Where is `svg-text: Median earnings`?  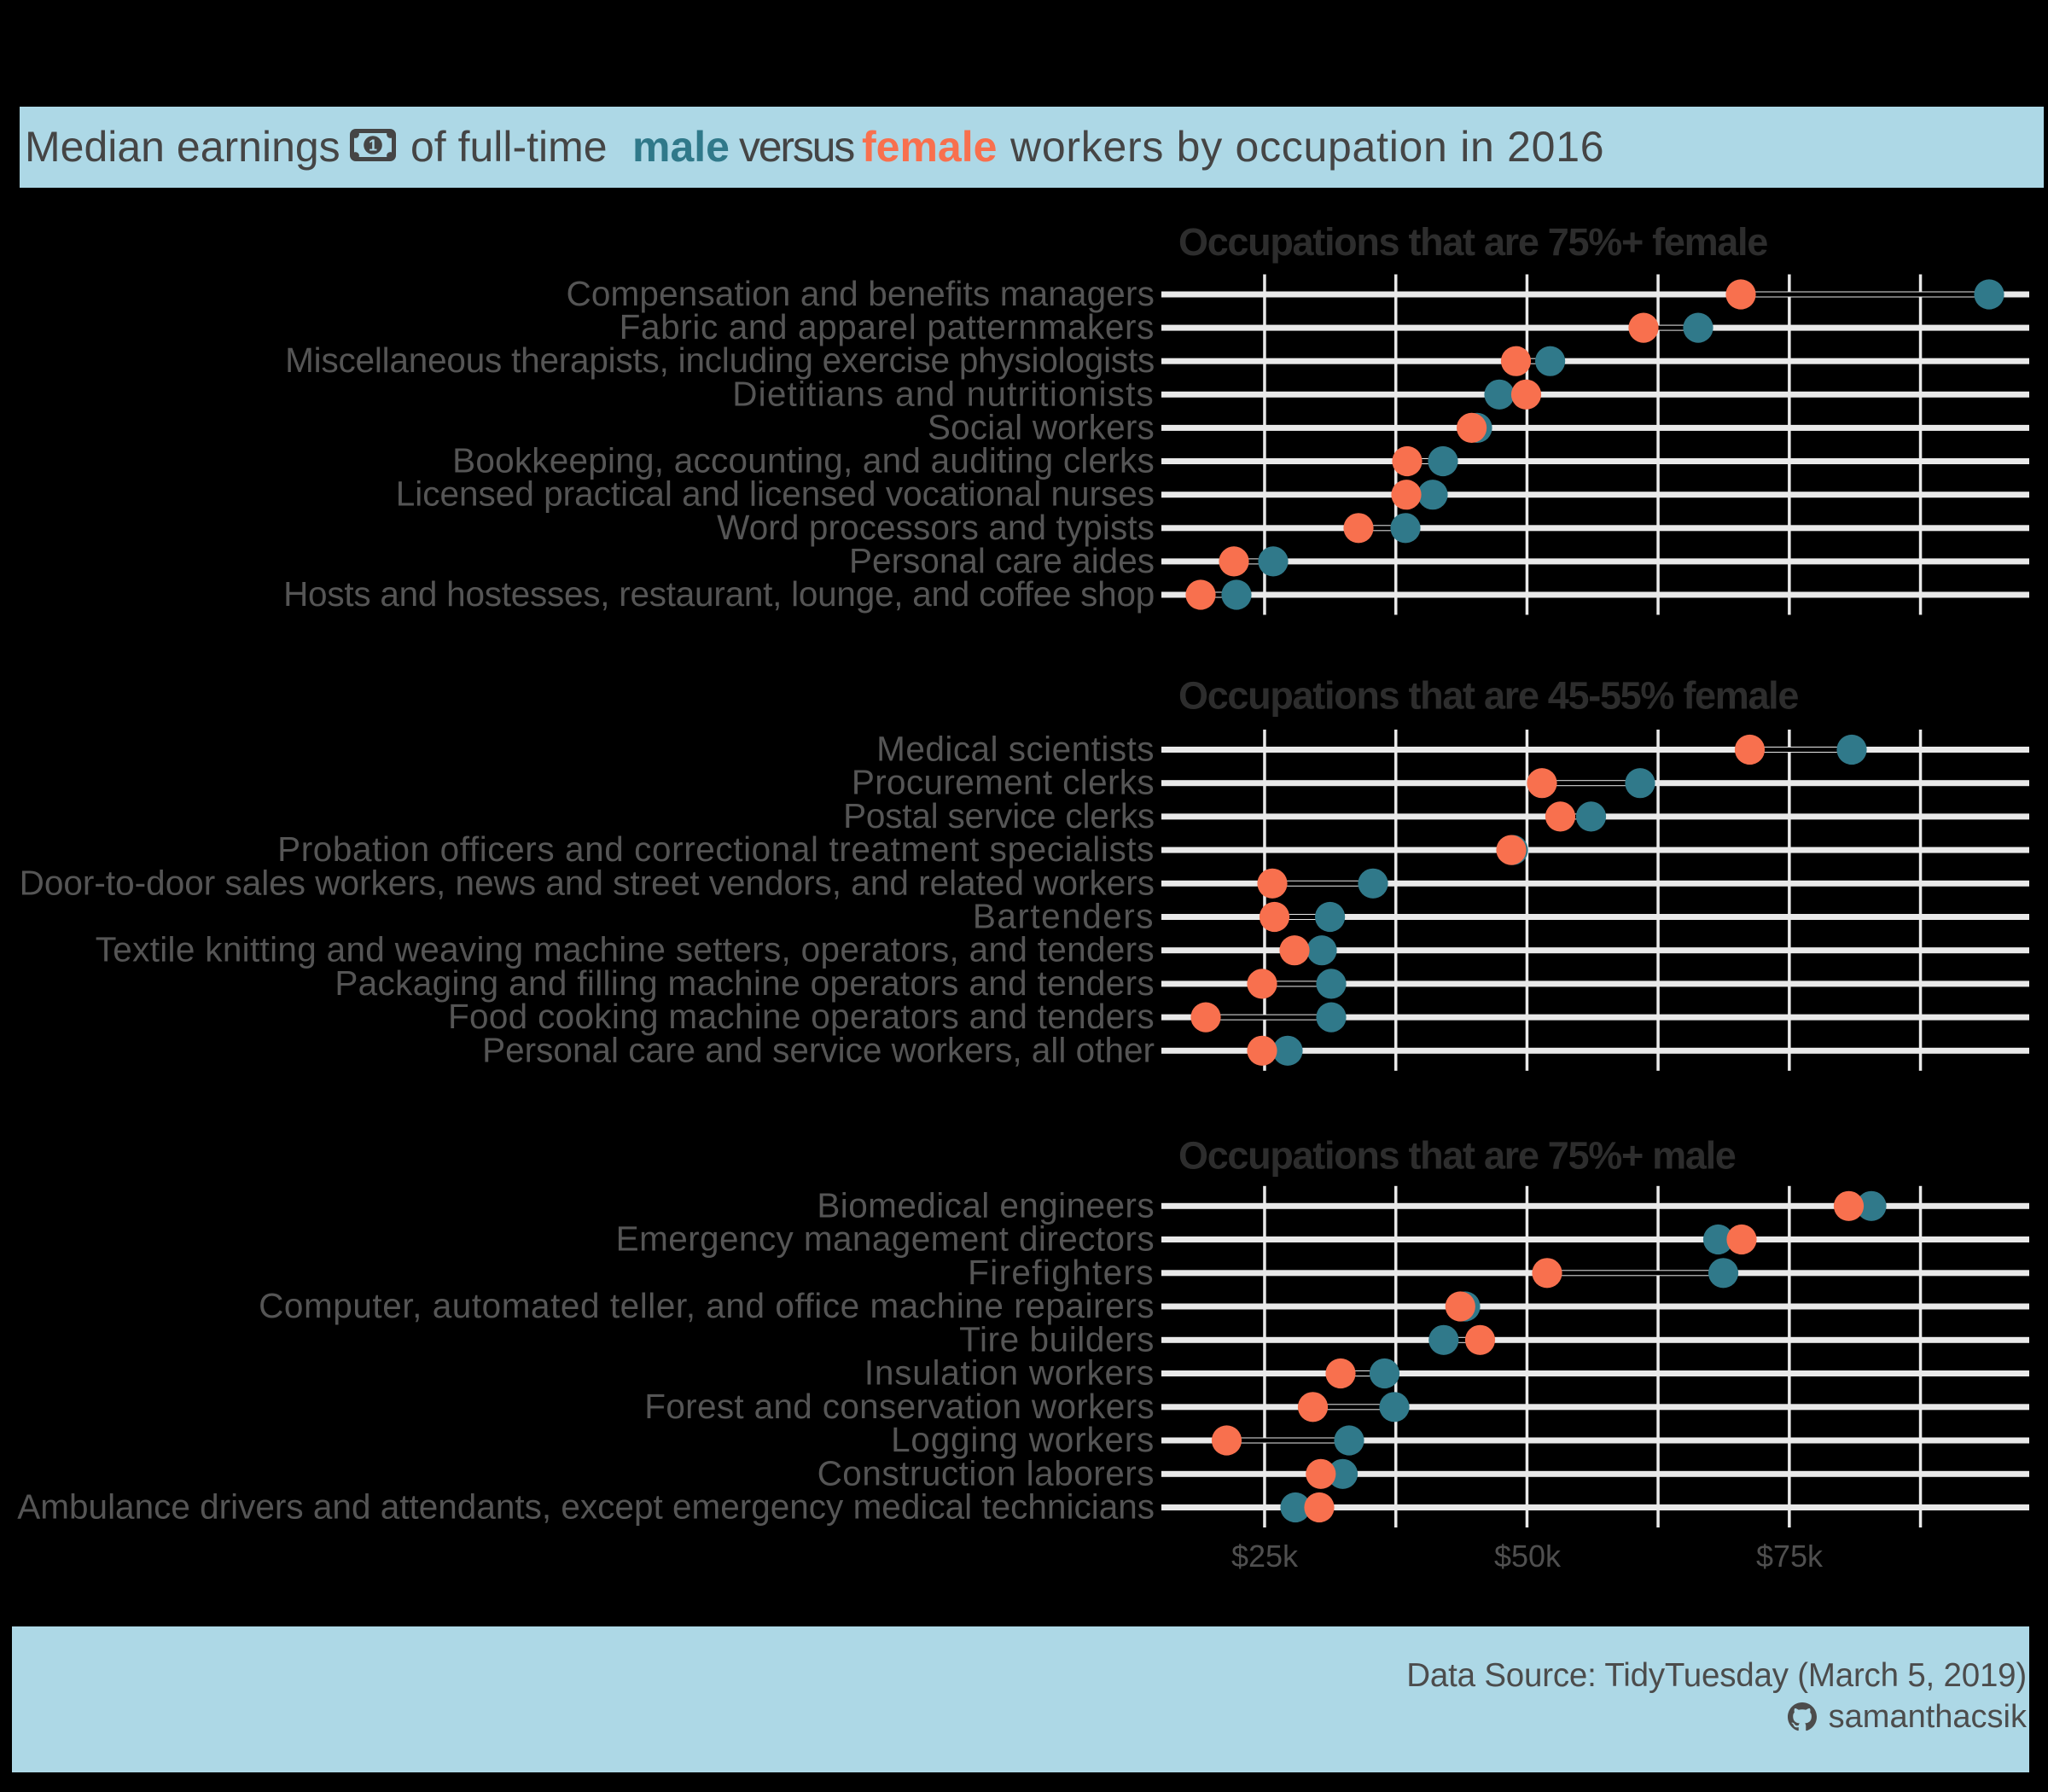 svg-text: Median earnings is located at coordinates (182, 147).